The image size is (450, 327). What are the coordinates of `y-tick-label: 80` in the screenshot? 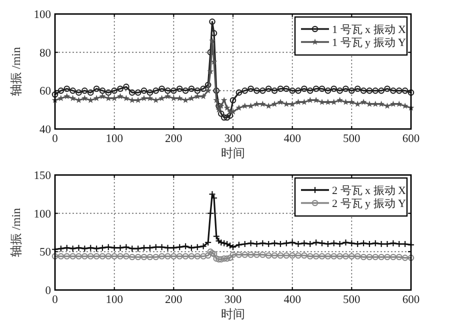 It's located at (46, 53).